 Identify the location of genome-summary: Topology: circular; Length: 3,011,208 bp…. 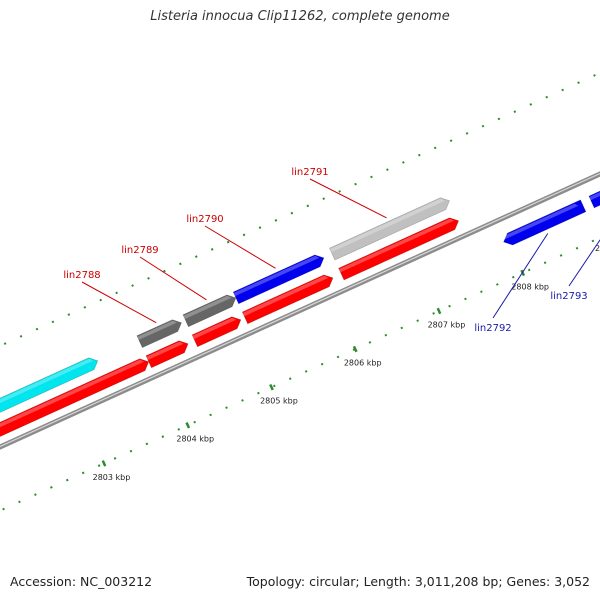
(418, 581).